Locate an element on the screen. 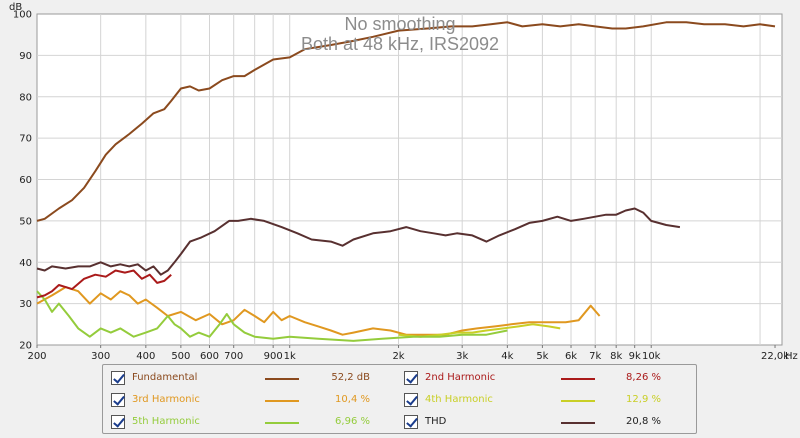 Image resolution: width=800 pixels, height=438 pixels. series-line-3rd-harmonic is located at coordinates (318, 311).